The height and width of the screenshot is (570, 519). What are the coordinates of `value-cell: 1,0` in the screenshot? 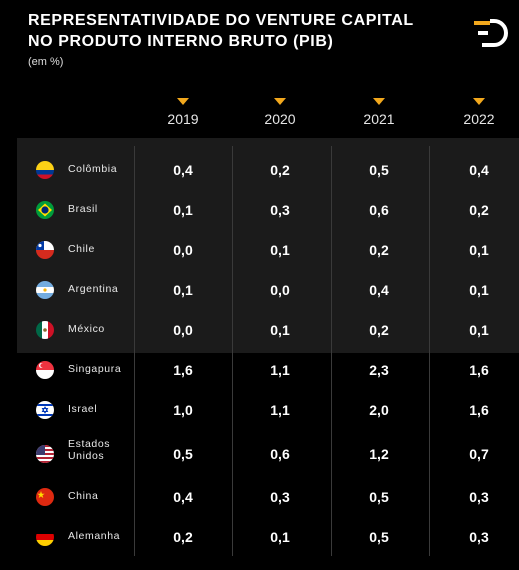 It's located at (183, 410).